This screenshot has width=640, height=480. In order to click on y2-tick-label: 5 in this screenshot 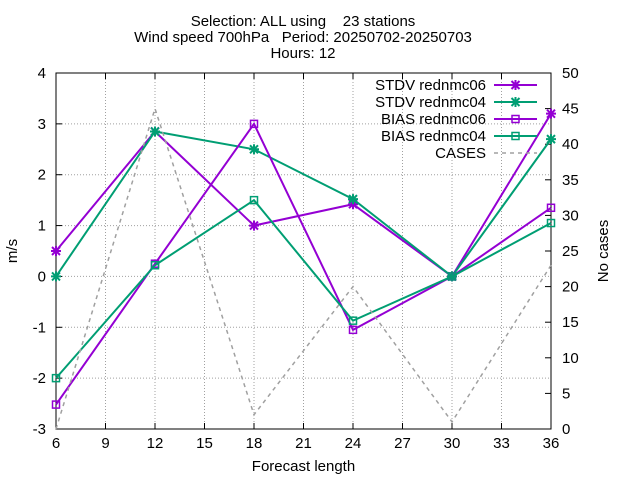, I will do `click(566, 393)`.